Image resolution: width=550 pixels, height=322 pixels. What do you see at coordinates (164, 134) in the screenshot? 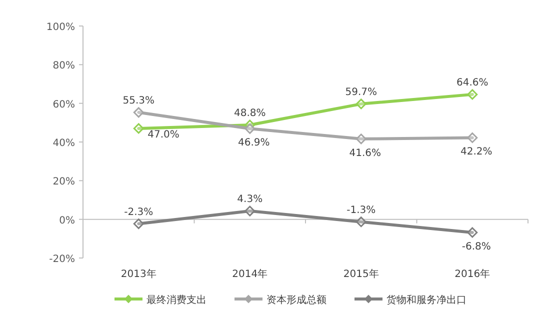
I see `data-label: 47.0%` at bounding box center [164, 134].